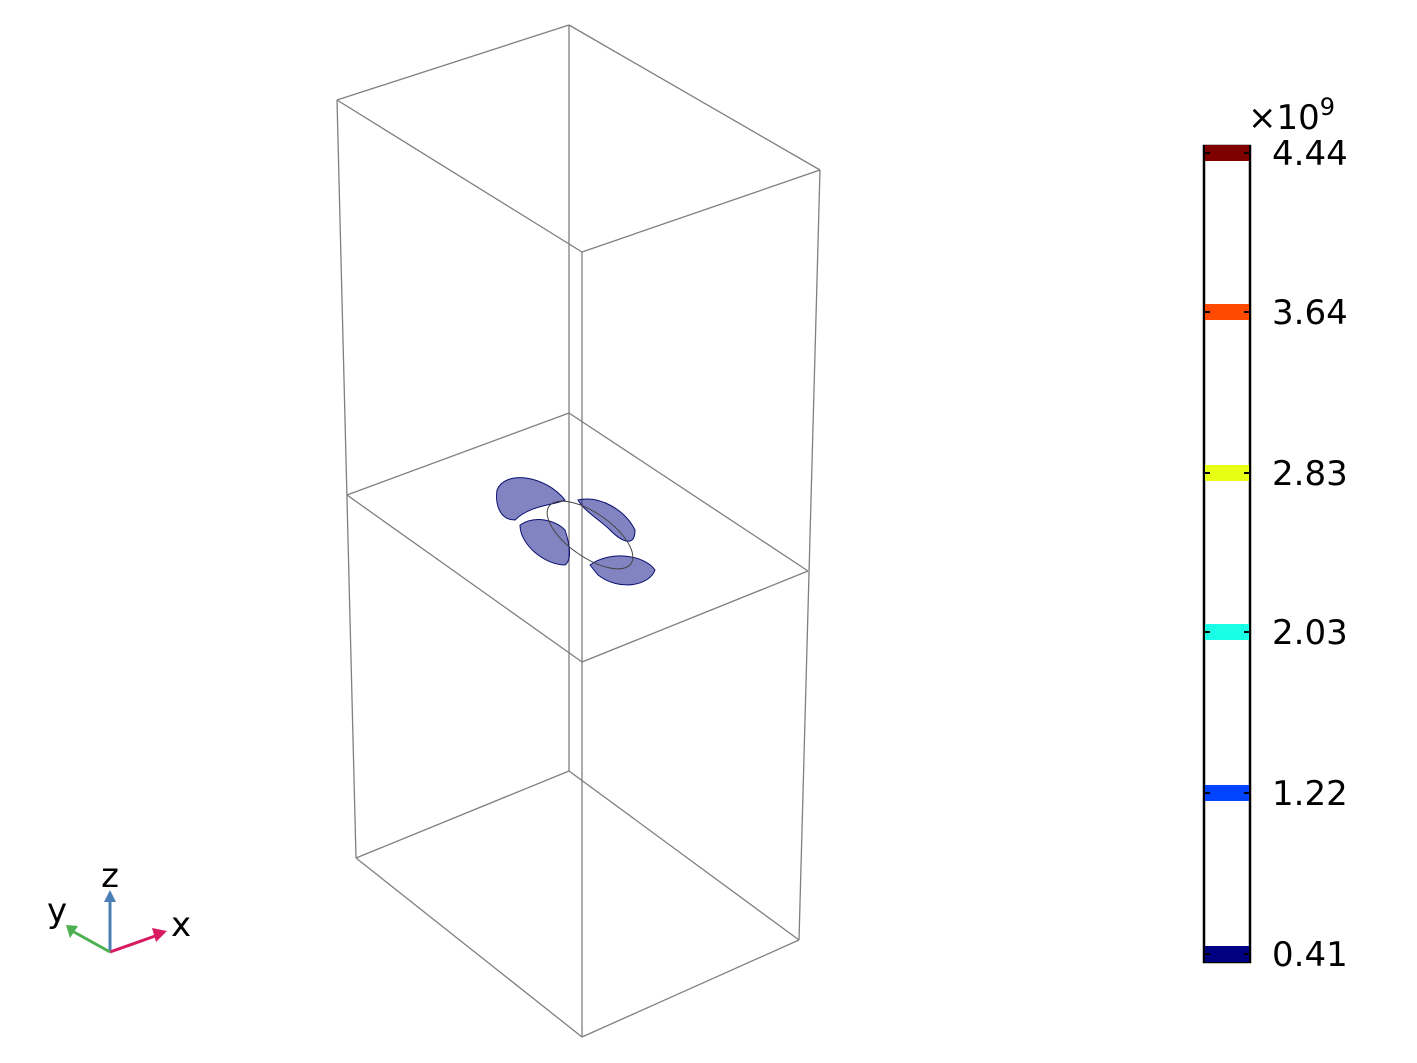 The height and width of the screenshot is (1063, 1417). What do you see at coordinates (1310, 633) in the screenshot?
I see `colorbar-tick-label: 2.03` at bounding box center [1310, 633].